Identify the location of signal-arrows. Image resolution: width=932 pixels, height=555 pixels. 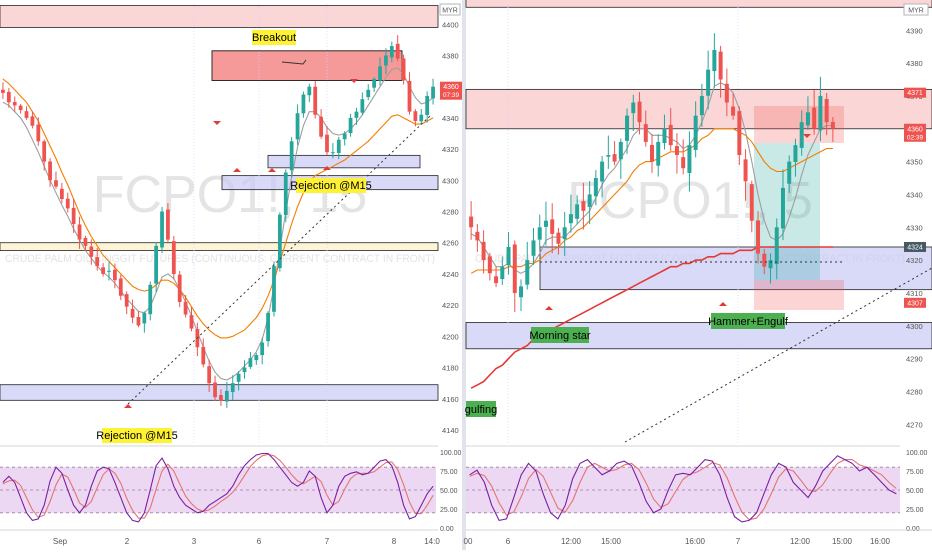
(241, 243).